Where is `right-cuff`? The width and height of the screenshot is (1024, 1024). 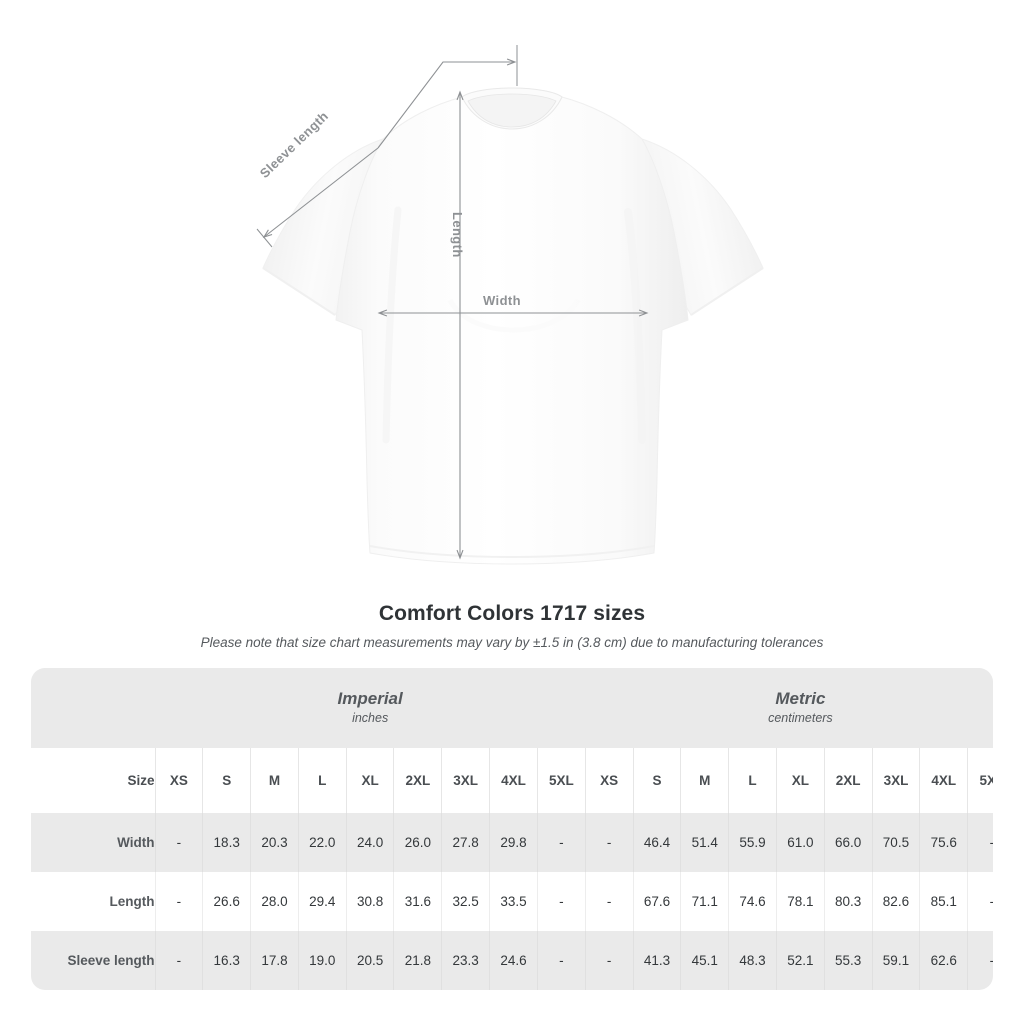 right-cuff is located at coordinates (727, 291).